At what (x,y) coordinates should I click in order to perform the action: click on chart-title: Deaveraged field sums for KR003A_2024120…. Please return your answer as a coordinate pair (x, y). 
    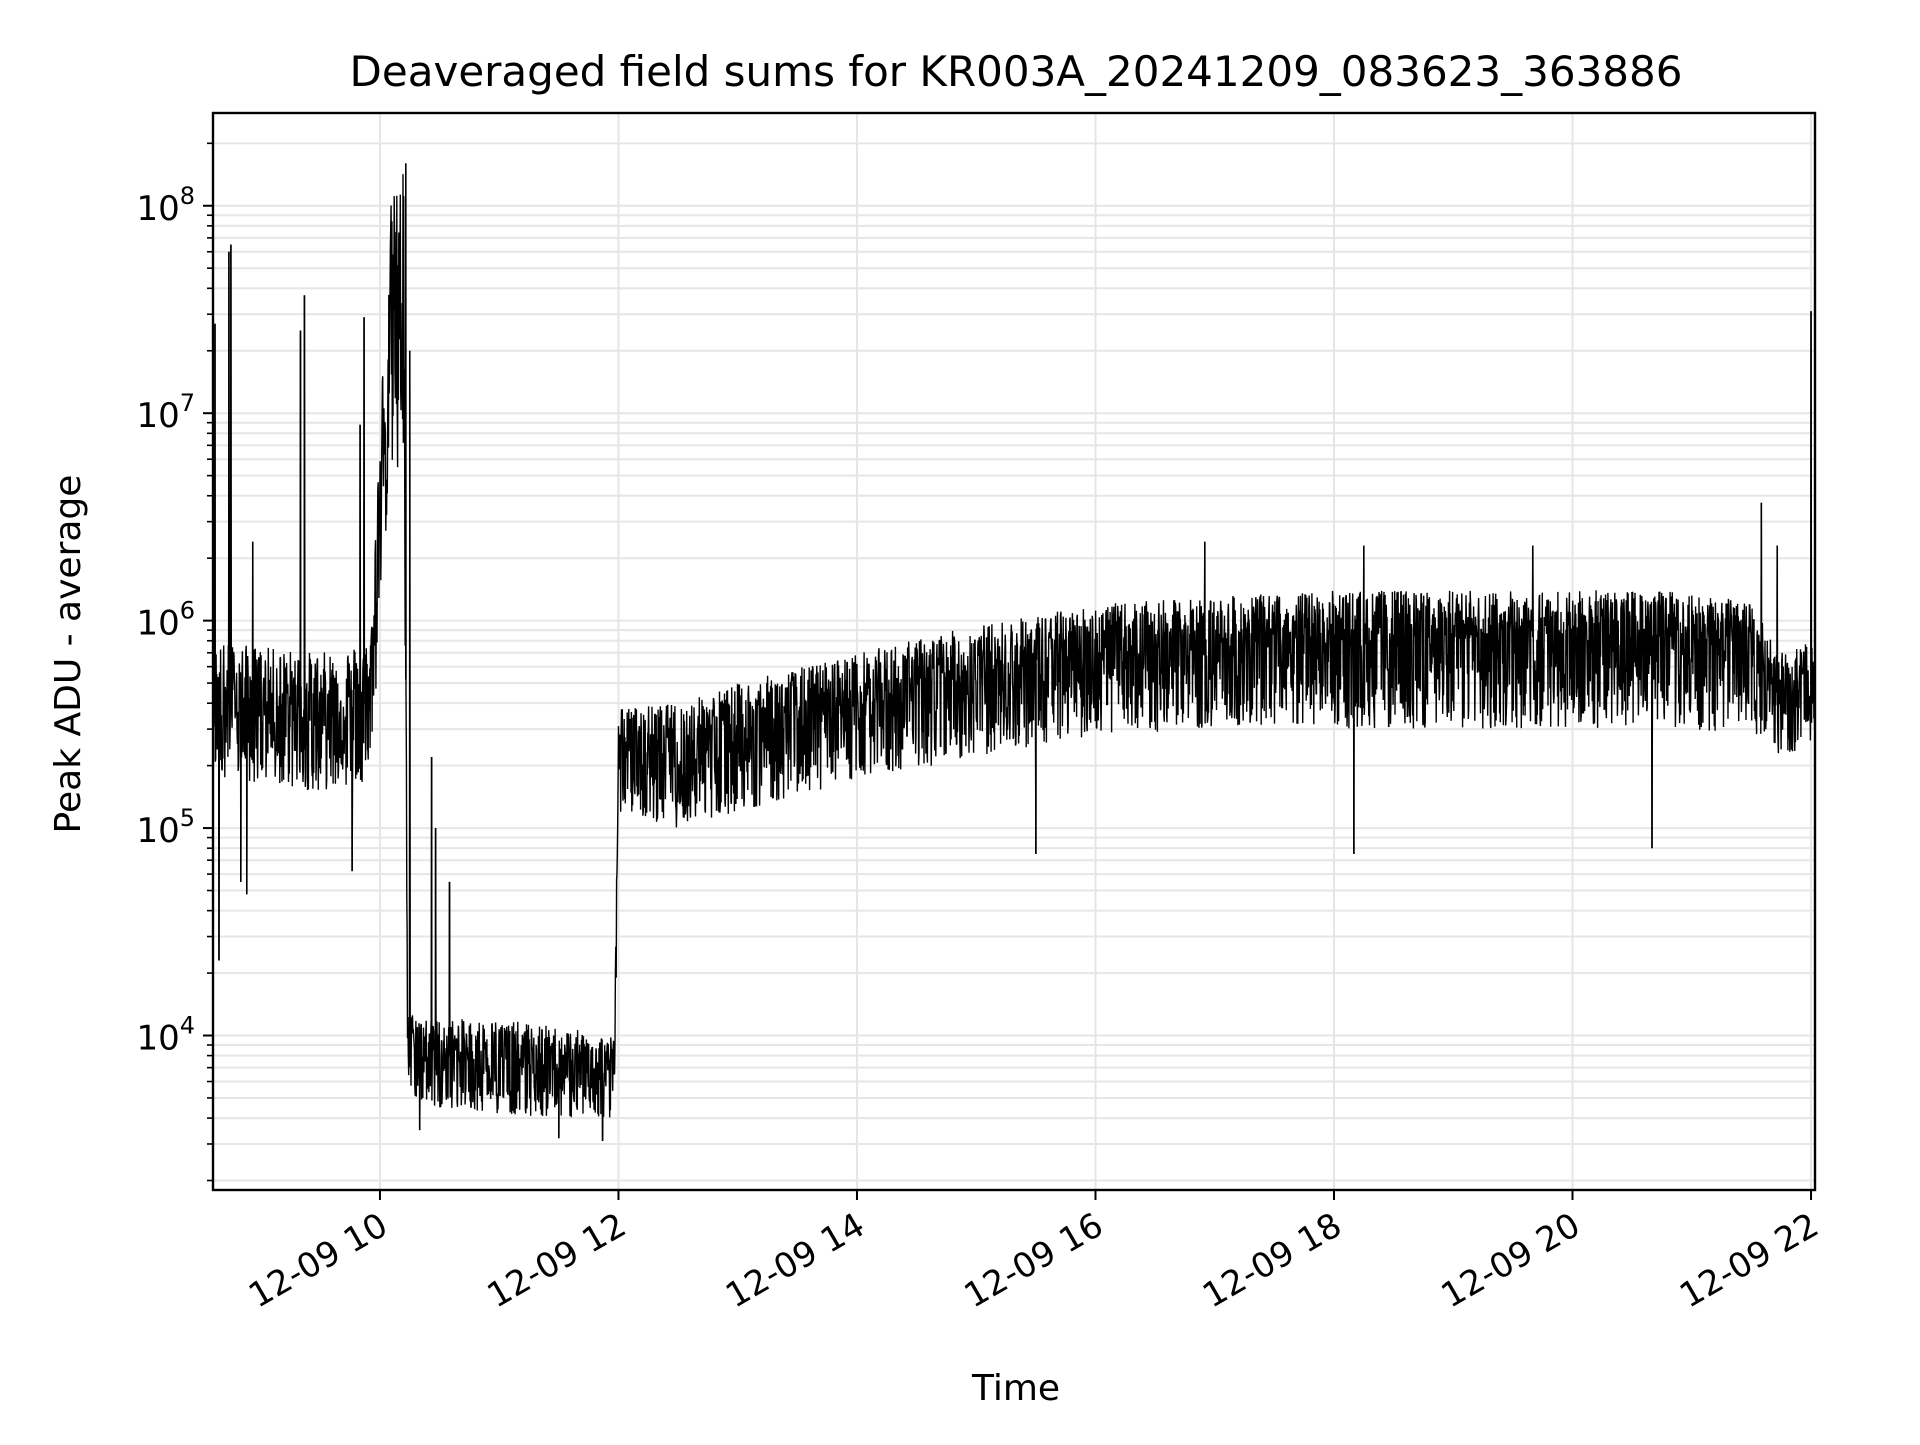
    Looking at the image, I should click on (1016, 71).